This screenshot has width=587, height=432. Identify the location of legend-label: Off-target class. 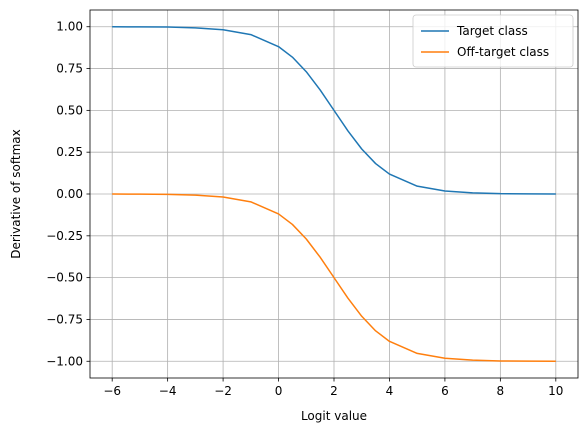
(503, 52).